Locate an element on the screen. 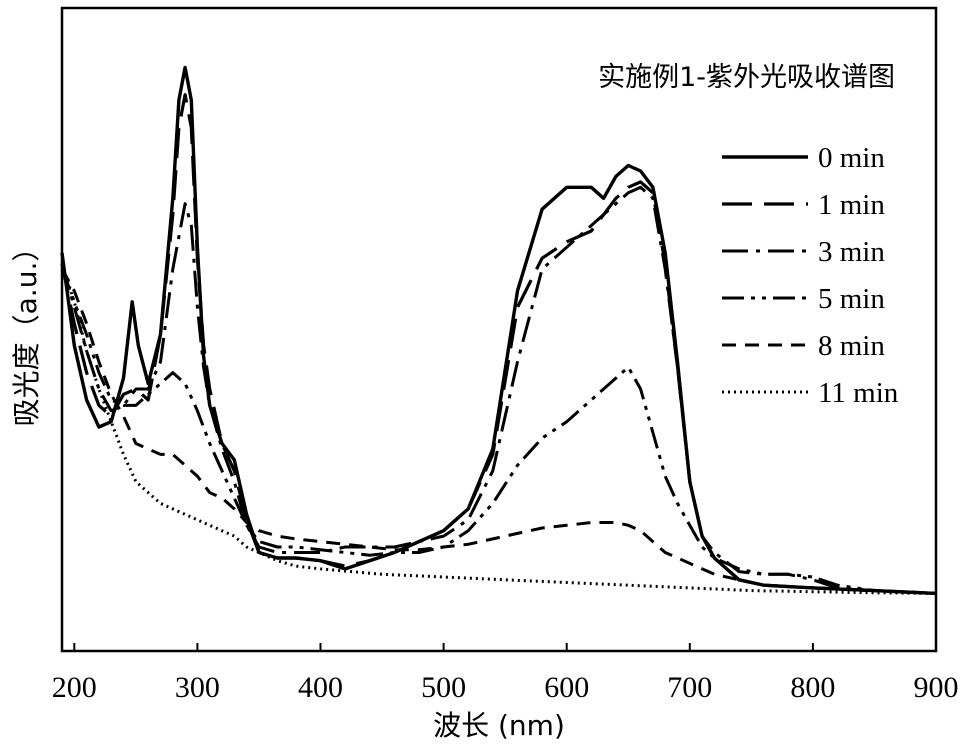 This screenshot has height=748, width=967. x-tick-label: 800 is located at coordinates (812, 687).